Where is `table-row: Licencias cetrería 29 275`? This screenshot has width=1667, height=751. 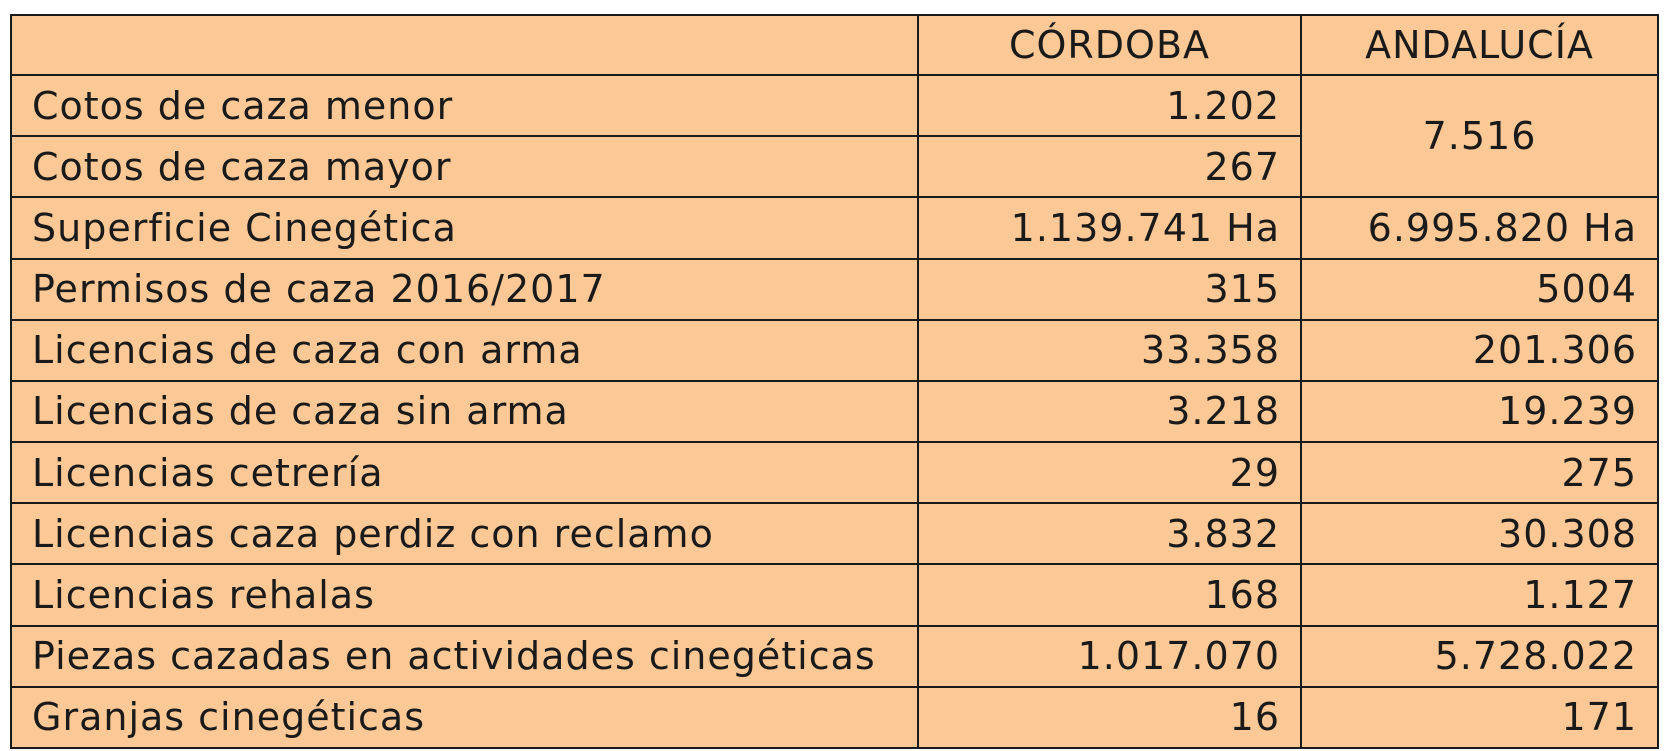 table-row: Licencias cetrería 29 275 is located at coordinates (834, 473).